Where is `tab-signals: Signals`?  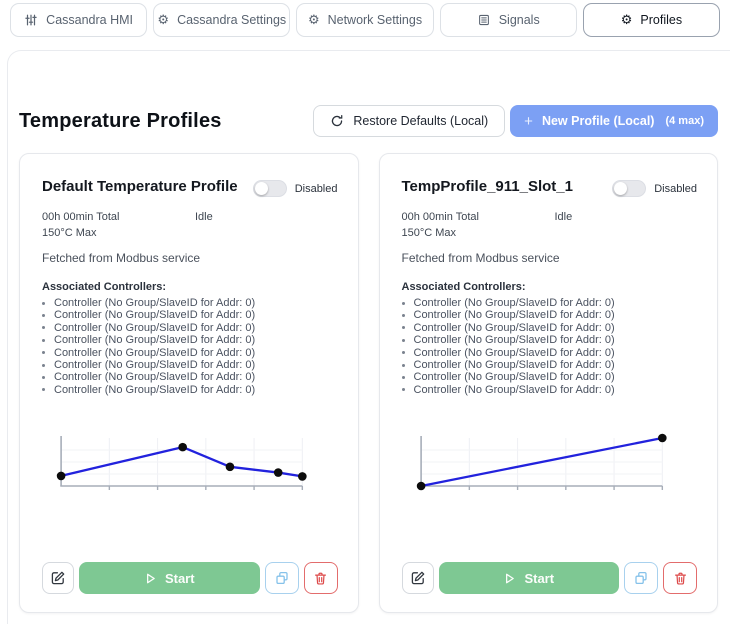
tab-signals: Signals is located at coordinates (508, 20).